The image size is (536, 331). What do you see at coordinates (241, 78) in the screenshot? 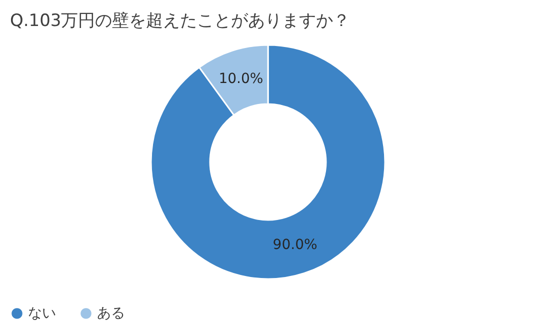
I see `data-label: 10.0%` at bounding box center [241, 78].